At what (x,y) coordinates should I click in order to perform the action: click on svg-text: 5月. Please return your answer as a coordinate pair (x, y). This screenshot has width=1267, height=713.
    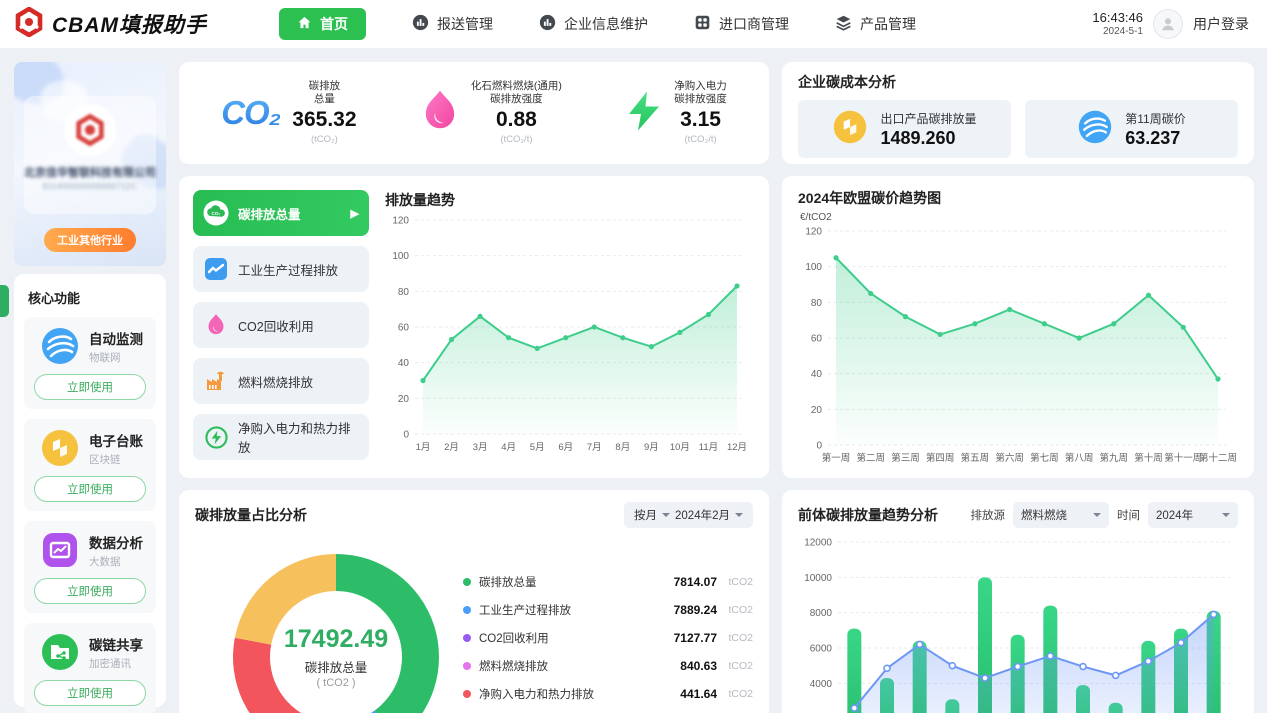
    Looking at the image, I should click on (537, 447).